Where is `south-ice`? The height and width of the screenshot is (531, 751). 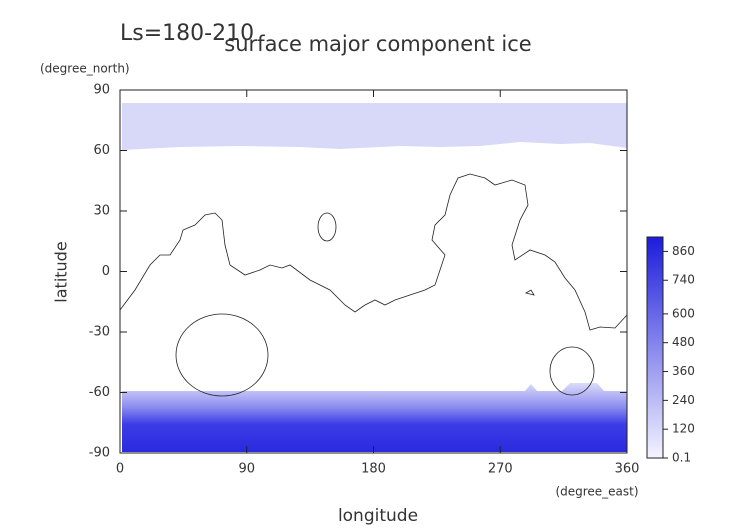
south-ice is located at coordinates (374, 417).